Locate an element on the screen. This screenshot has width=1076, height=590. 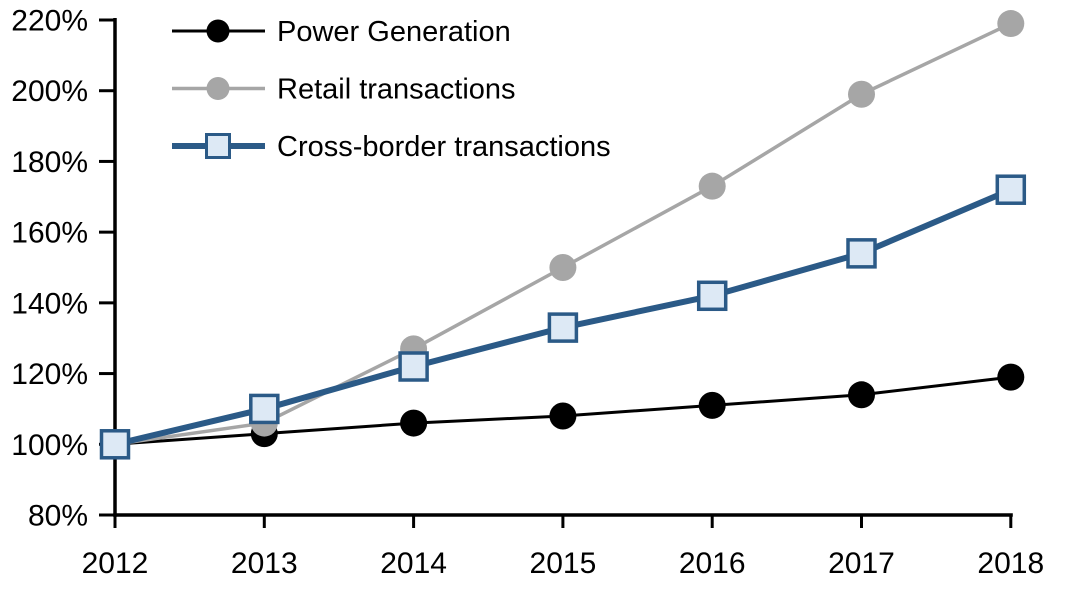
y-tick-label: 100% is located at coordinates (49, 445).